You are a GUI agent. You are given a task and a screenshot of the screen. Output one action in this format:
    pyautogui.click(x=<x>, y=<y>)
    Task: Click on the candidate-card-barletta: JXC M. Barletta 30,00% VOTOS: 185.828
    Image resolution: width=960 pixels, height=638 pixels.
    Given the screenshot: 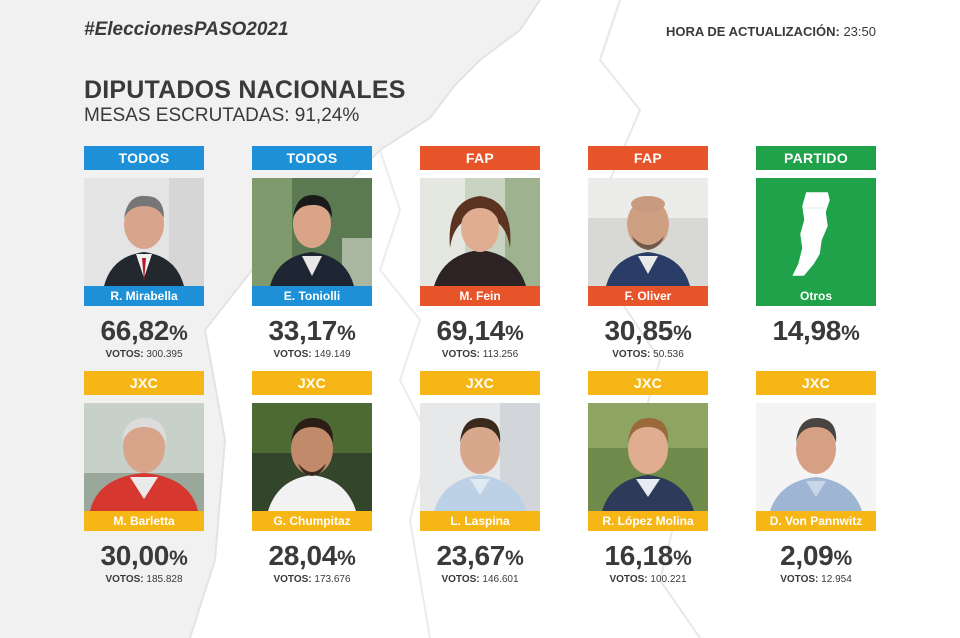 What is the action you would take?
    pyautogui.click(x=144, y=478)
    